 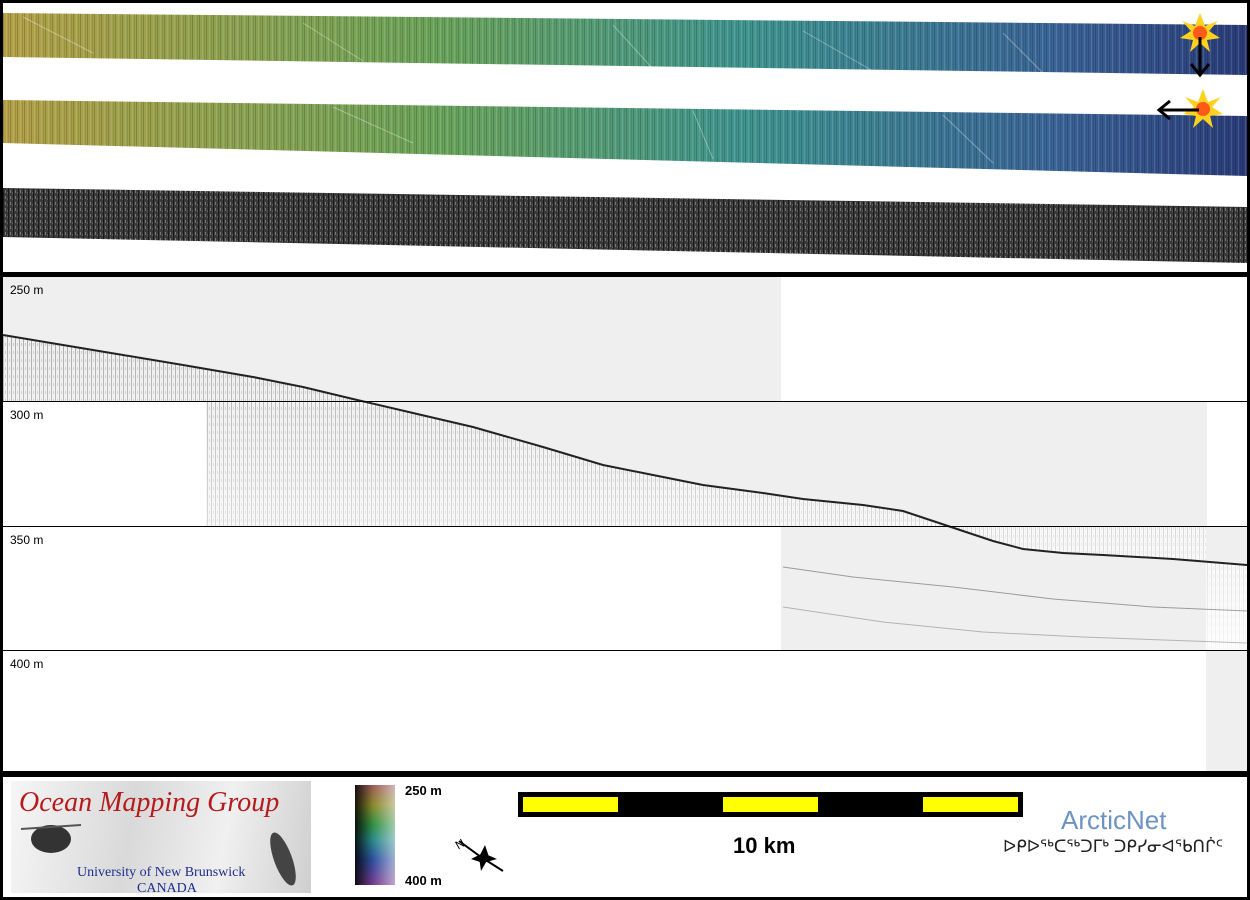 What do you see at coordinates (423, 790) in the screenshot?
I see `colorbar-top-label: 250 m` at bounding box center [423, 790].